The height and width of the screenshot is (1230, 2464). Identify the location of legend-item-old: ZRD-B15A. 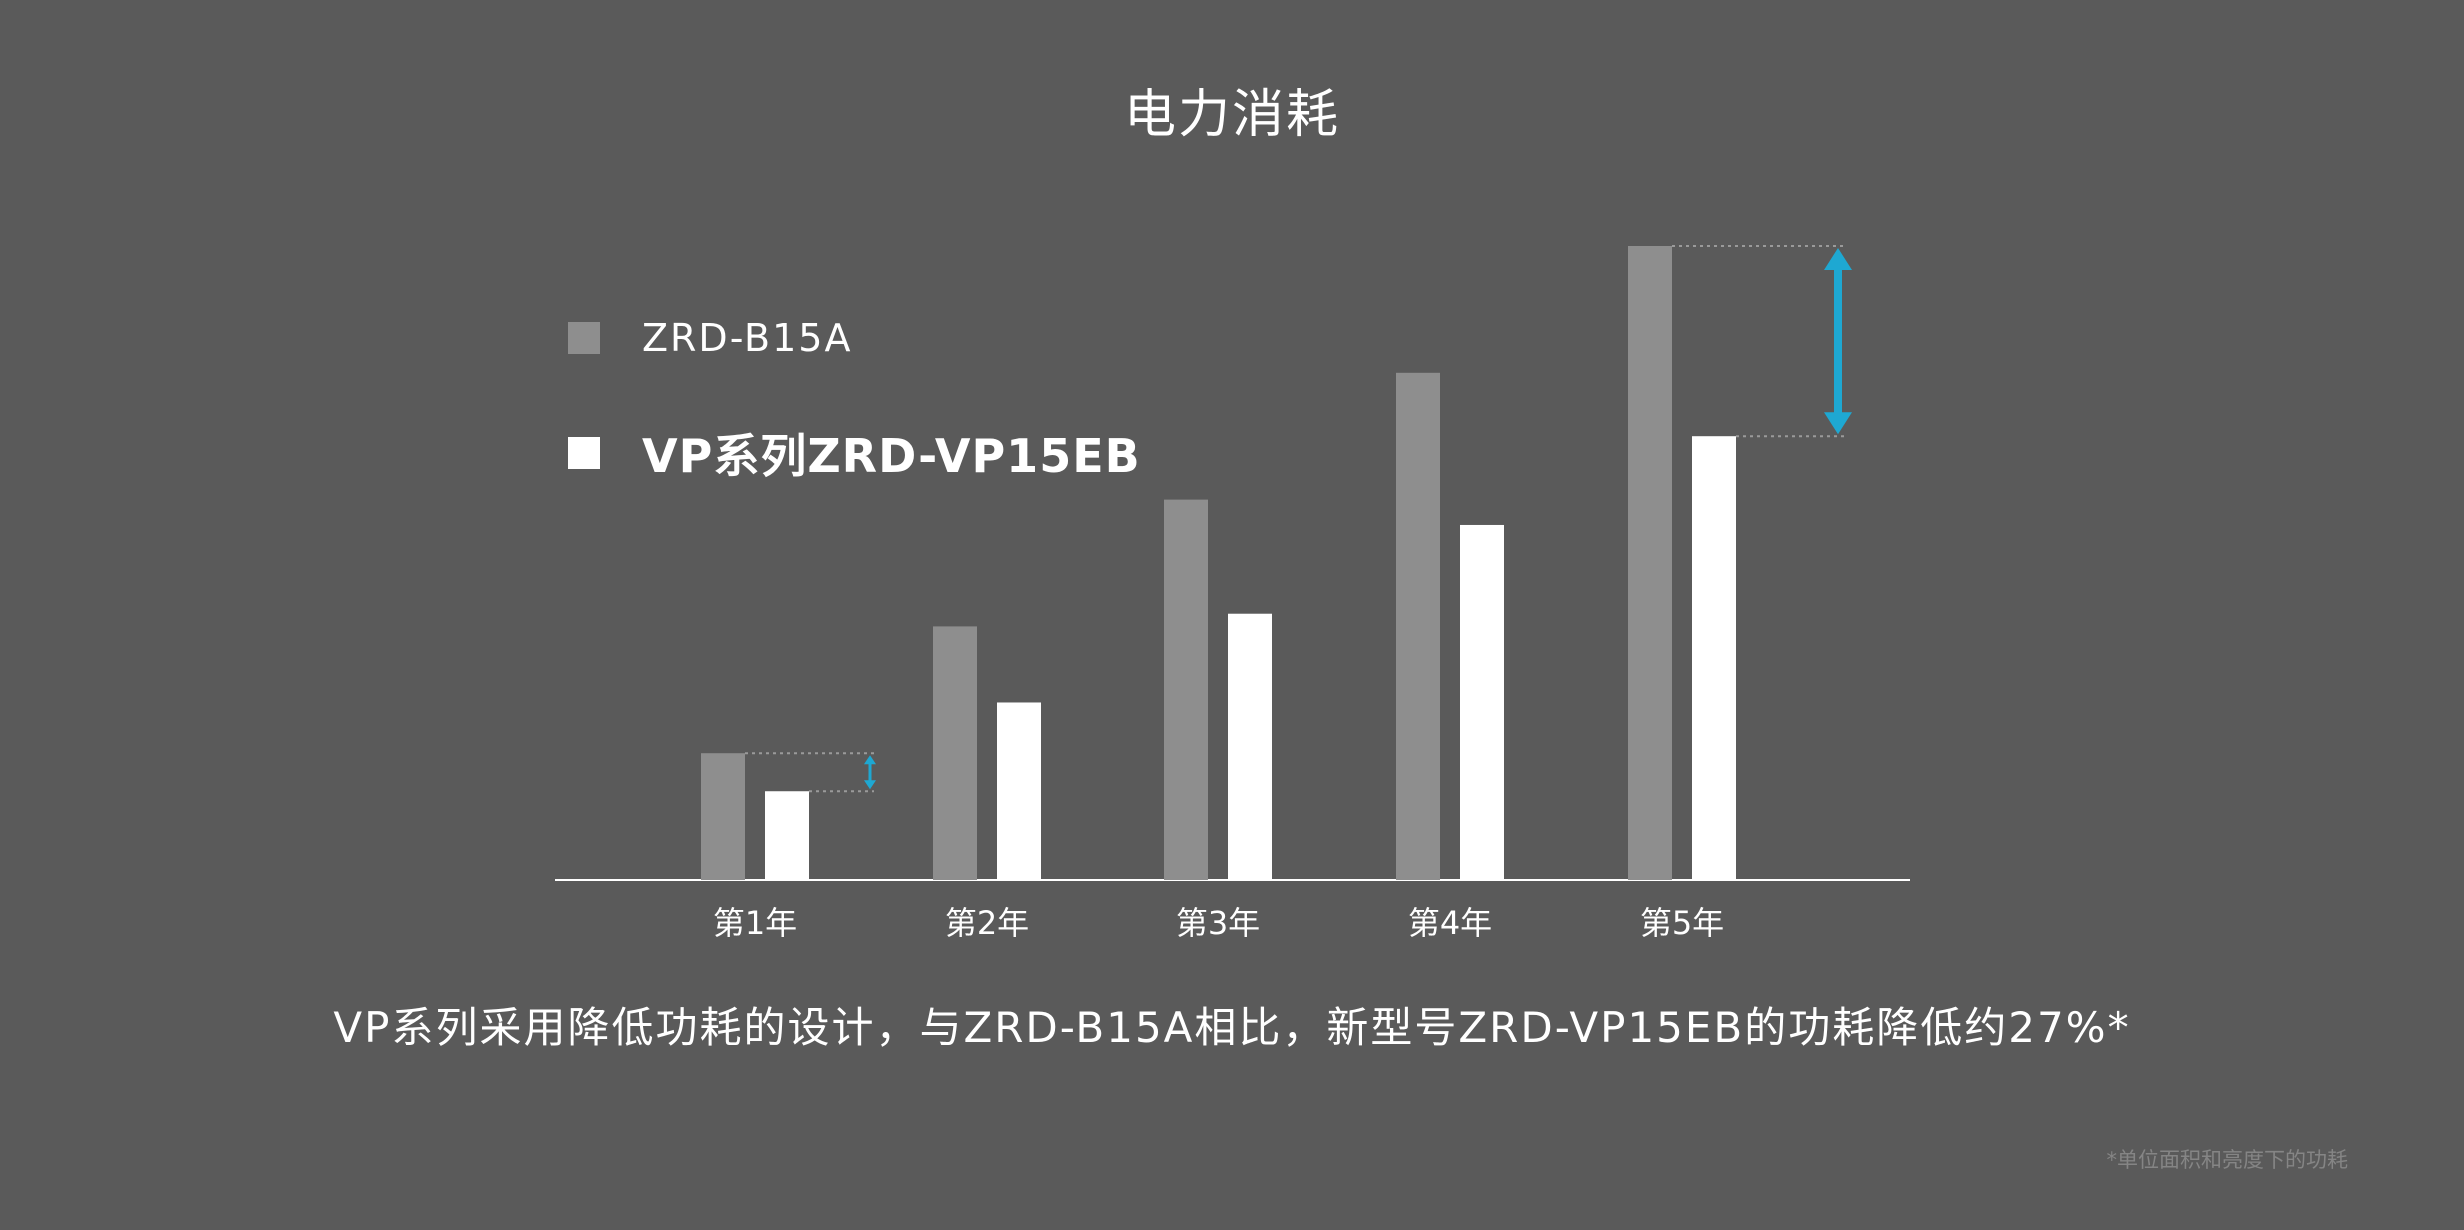
(710, 338).